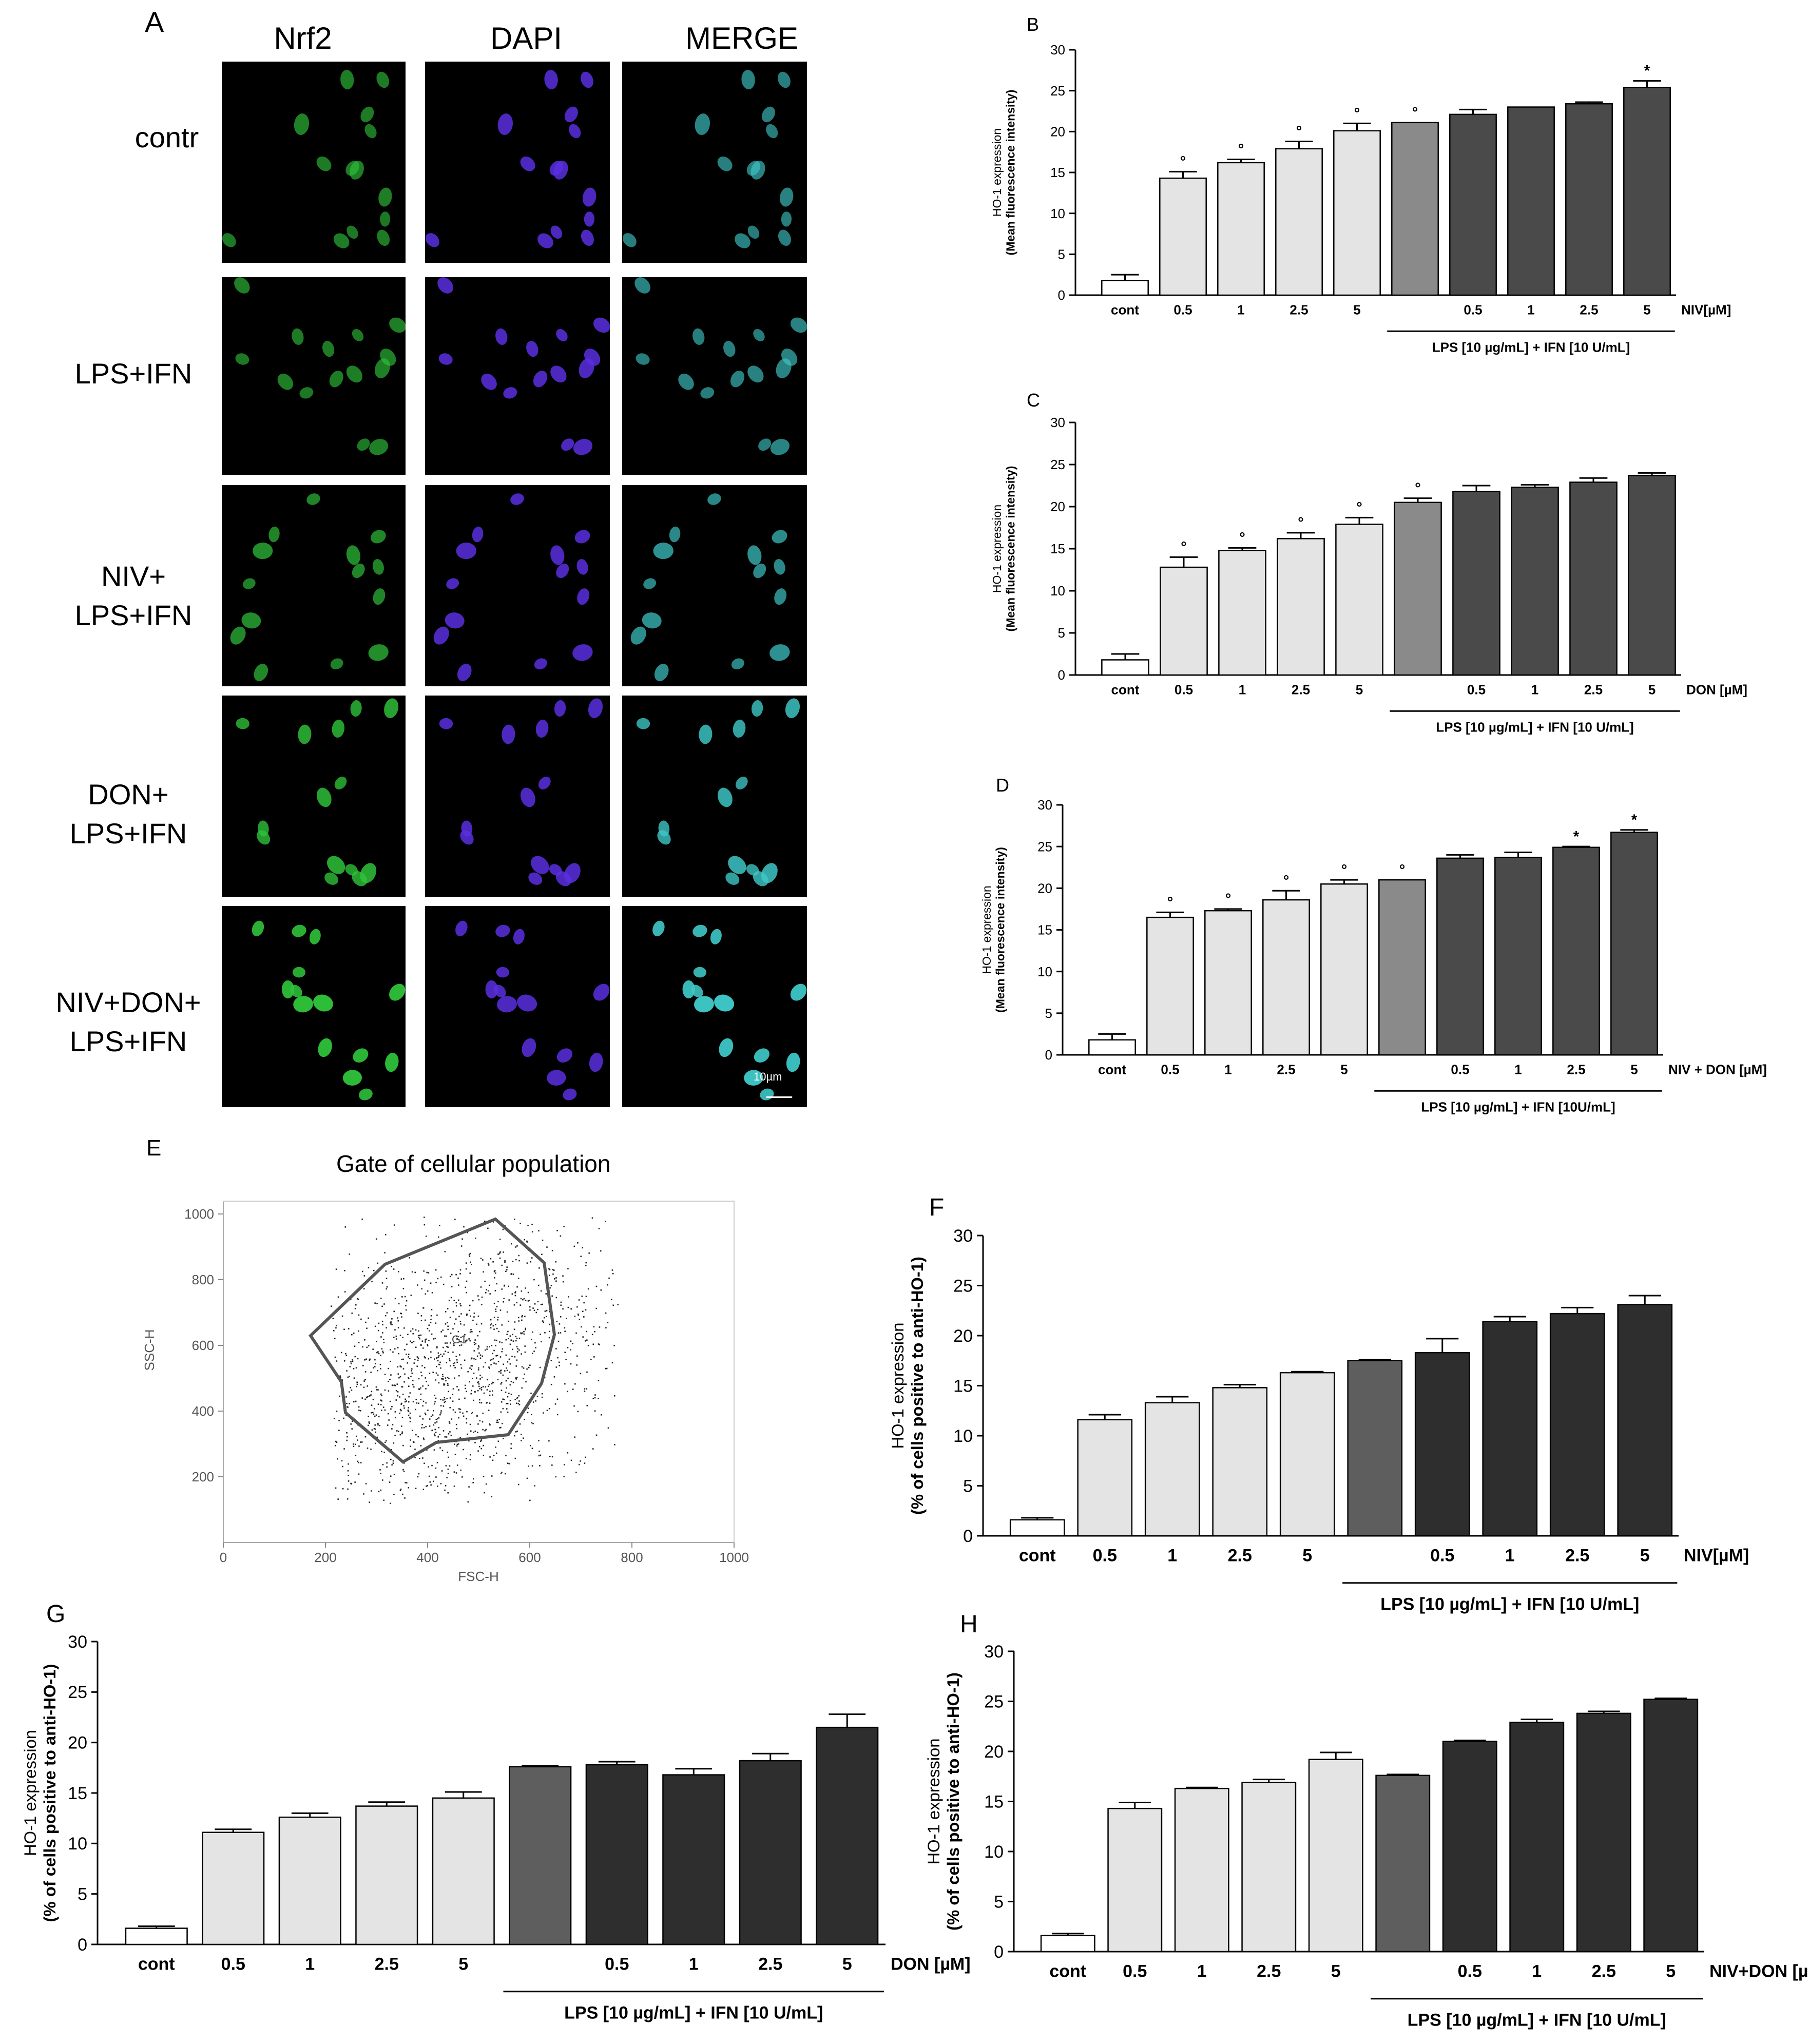  I want to click on micrograph-image, so click(729, 1010).